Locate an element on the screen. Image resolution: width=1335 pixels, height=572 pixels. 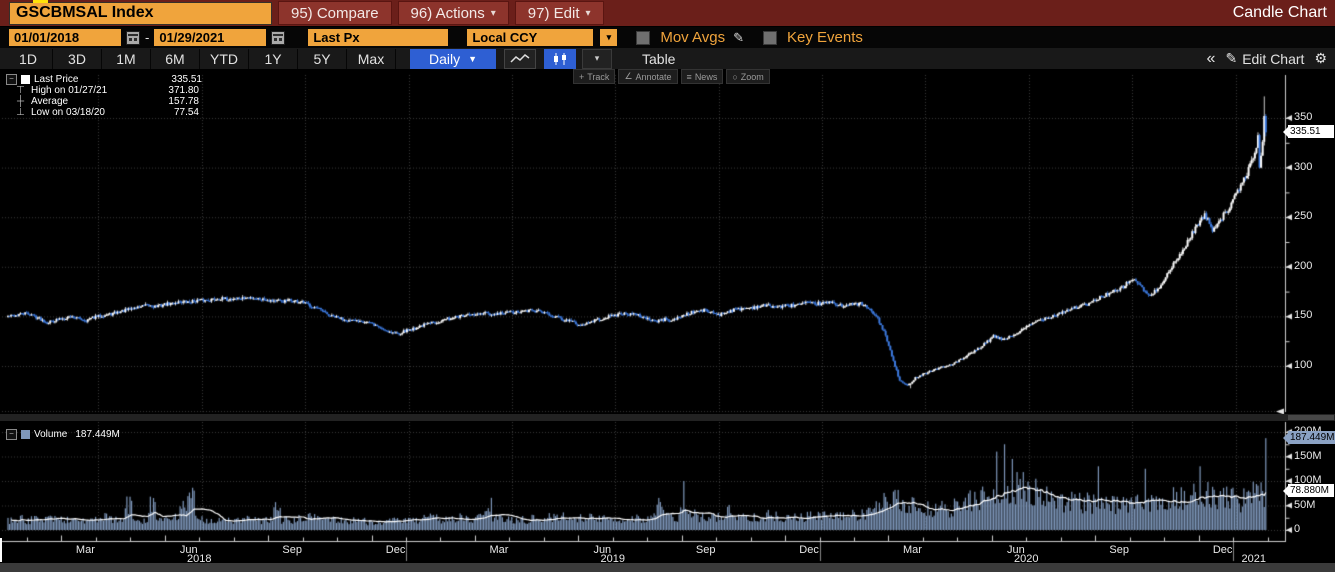
date-to-field: 01/29/2021 is located at coordinates (210, 37).